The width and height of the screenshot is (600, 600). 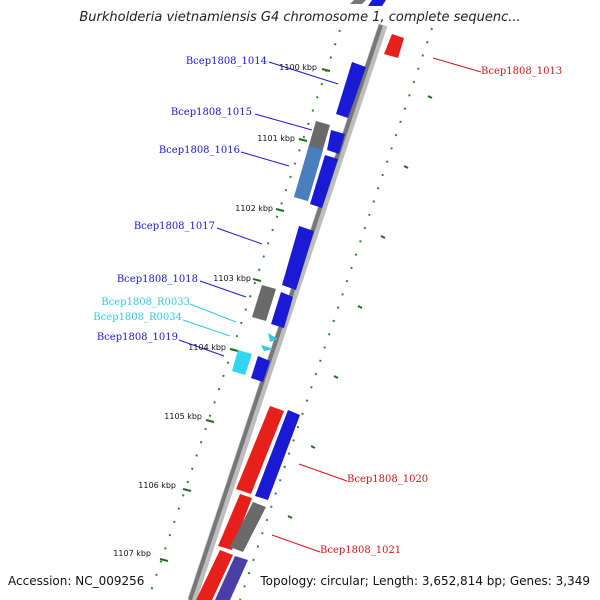 I want to click on gene-label-R0034: Bcep1808_R0034, so click(x=137, y=317).